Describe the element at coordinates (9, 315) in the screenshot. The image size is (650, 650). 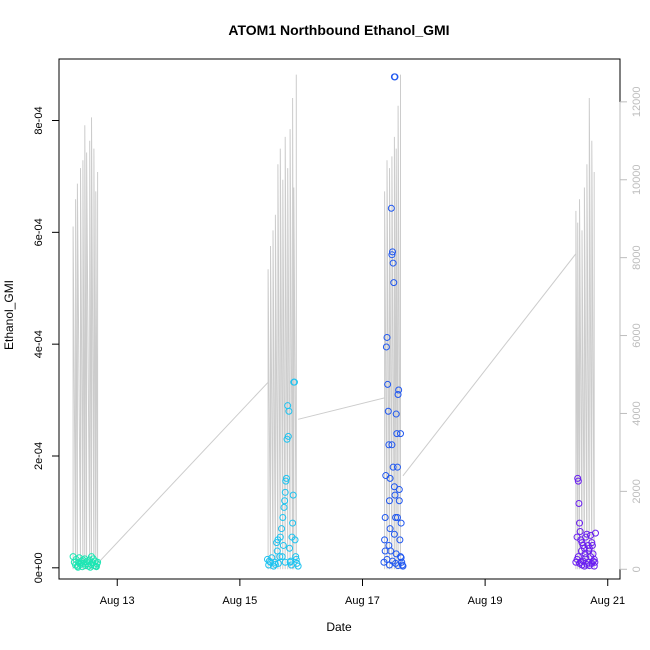
I see `y-axis-label: Ethanol_GMI` at that location.